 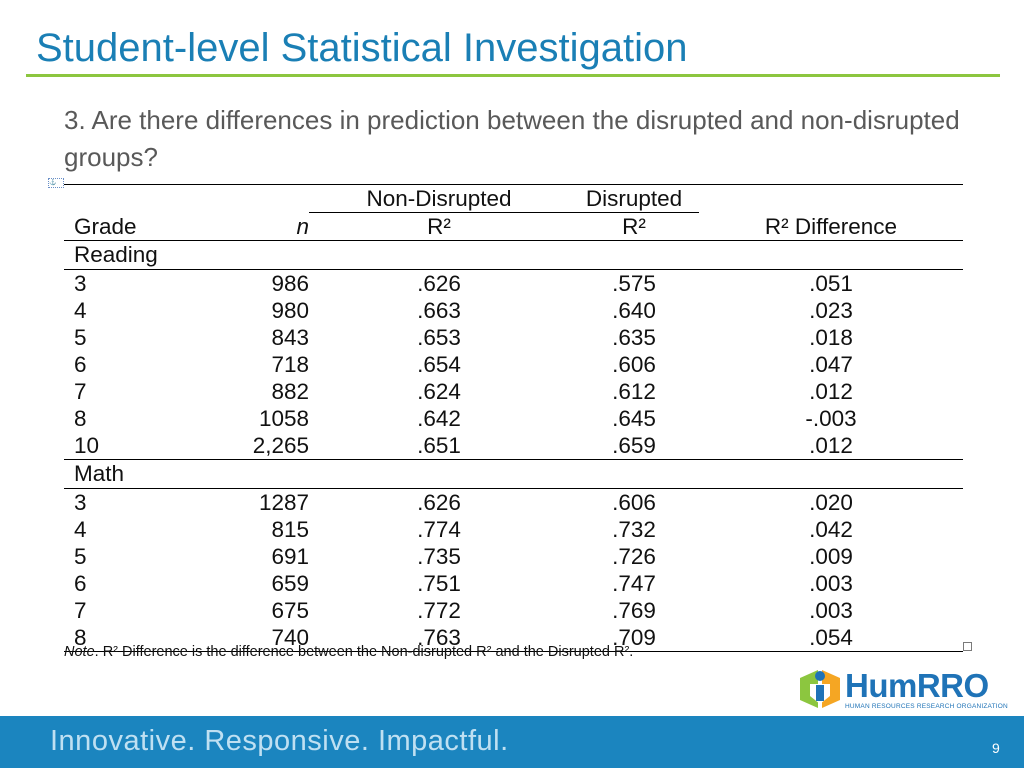 I want to click on cell-disrupted-r2: .769, so click(x=634, y=610).